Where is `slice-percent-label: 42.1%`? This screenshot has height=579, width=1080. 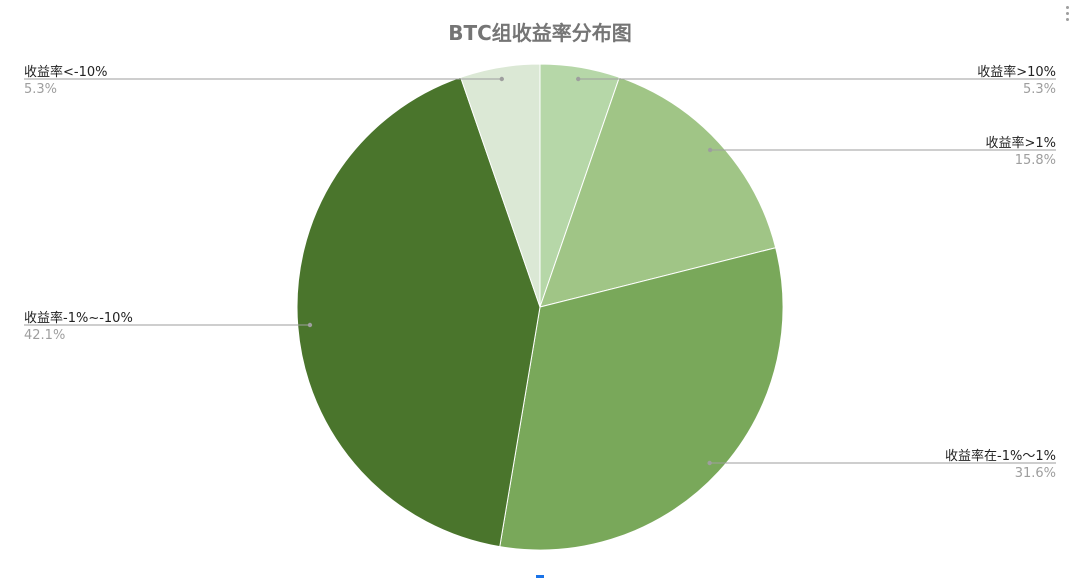 slice-percent-label: 42.1% is located at coordinates (44, 335).